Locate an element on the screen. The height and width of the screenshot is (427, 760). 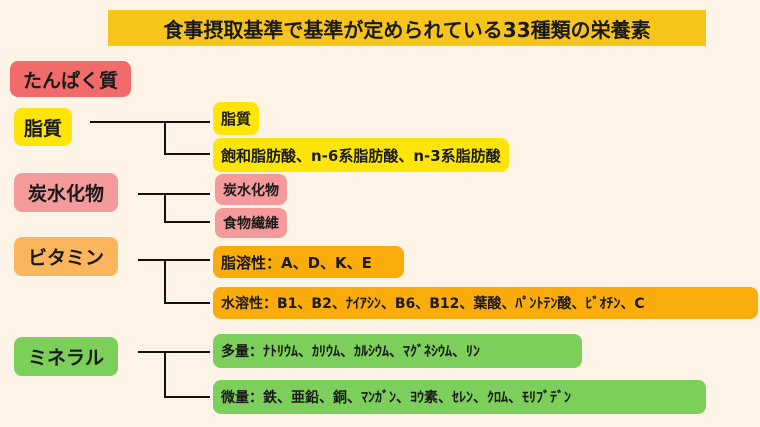
mineral-child-trace: 微量：鉄、亜鉛、銅、ﾏﾝｶﾞﾝ、ﾖｳ素、ｾﾚﾝ、ｸﾛﾑ、ﾓﾘﾌﾞﾃﾞﾝ is located at coordinates (459, 397).